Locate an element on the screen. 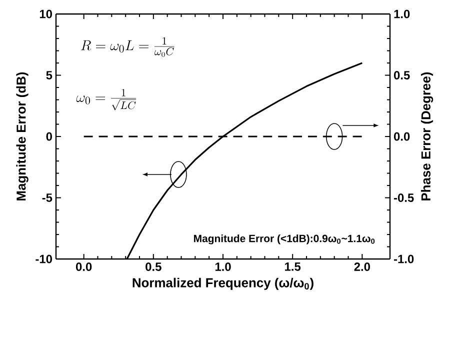 Image resolution: width=452 pixels, height=358 pixels. y2-tick-label: 0.0 is located at coordinates (402, 136).